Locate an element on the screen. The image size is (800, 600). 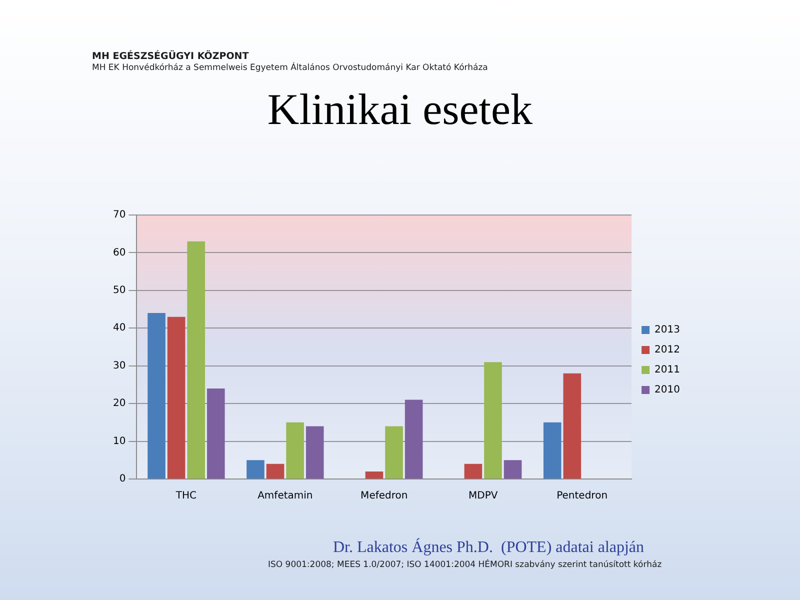
x-tick-label: Pentedron is located at coordinates (582, 496).